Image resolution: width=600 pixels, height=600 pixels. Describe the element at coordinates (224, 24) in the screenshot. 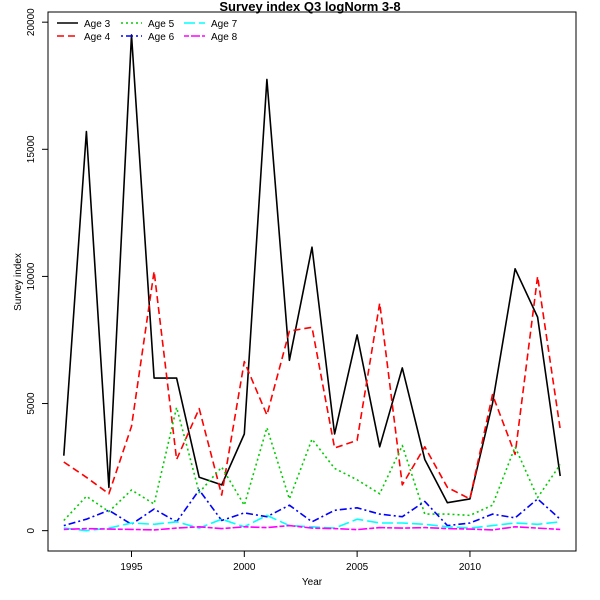

I see `legend-entry-label: Age 7` at that location.